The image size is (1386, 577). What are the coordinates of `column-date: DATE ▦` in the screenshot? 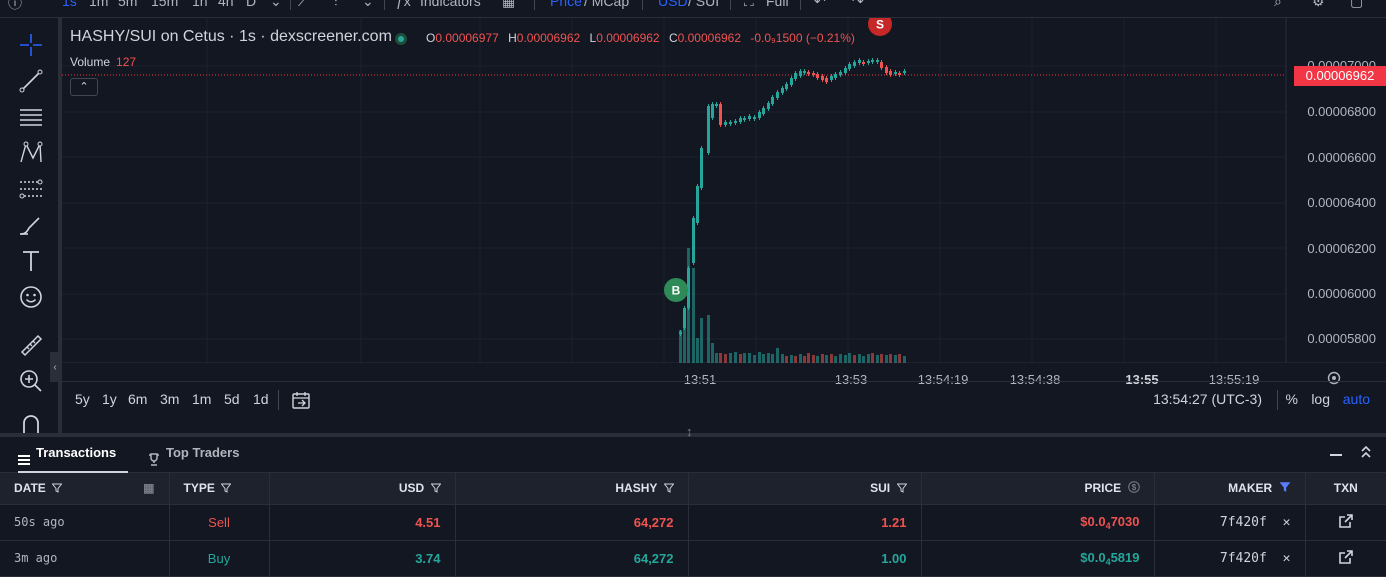 It's located at (85, 489).